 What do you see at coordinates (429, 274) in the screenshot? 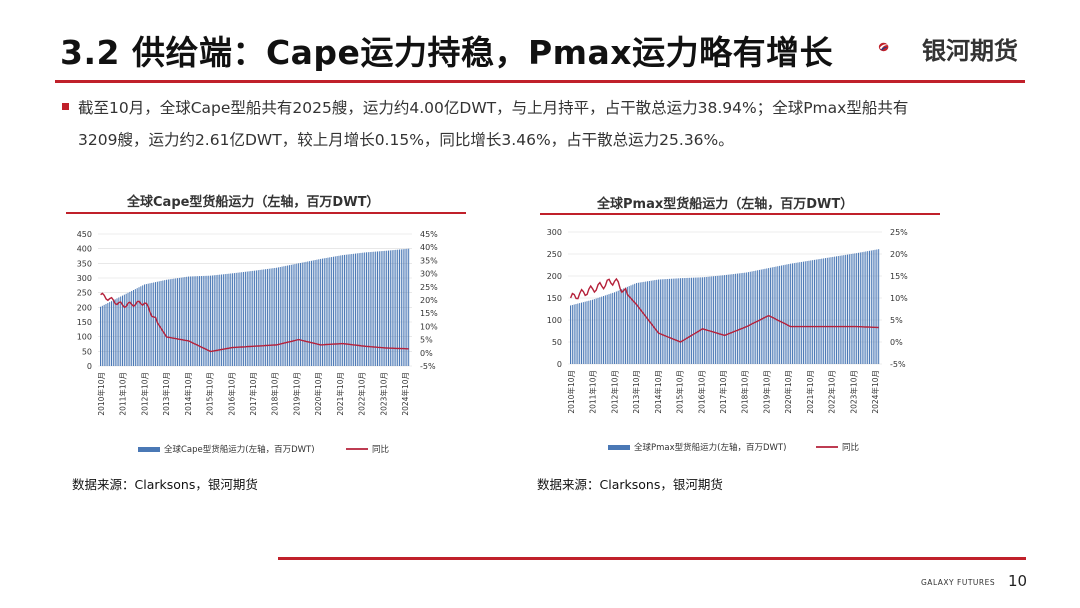
I see `right-tick-label: 30%` at bounding box center [429, 274].